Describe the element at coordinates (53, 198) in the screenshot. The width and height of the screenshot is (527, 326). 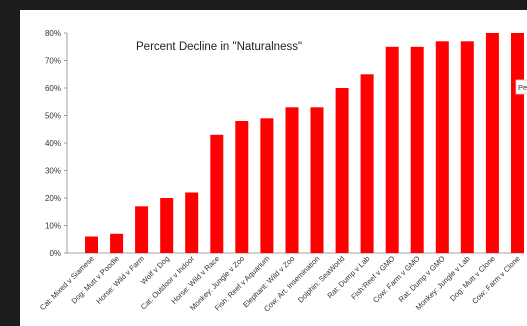
I see `y-tick-label: 20%` at that location.